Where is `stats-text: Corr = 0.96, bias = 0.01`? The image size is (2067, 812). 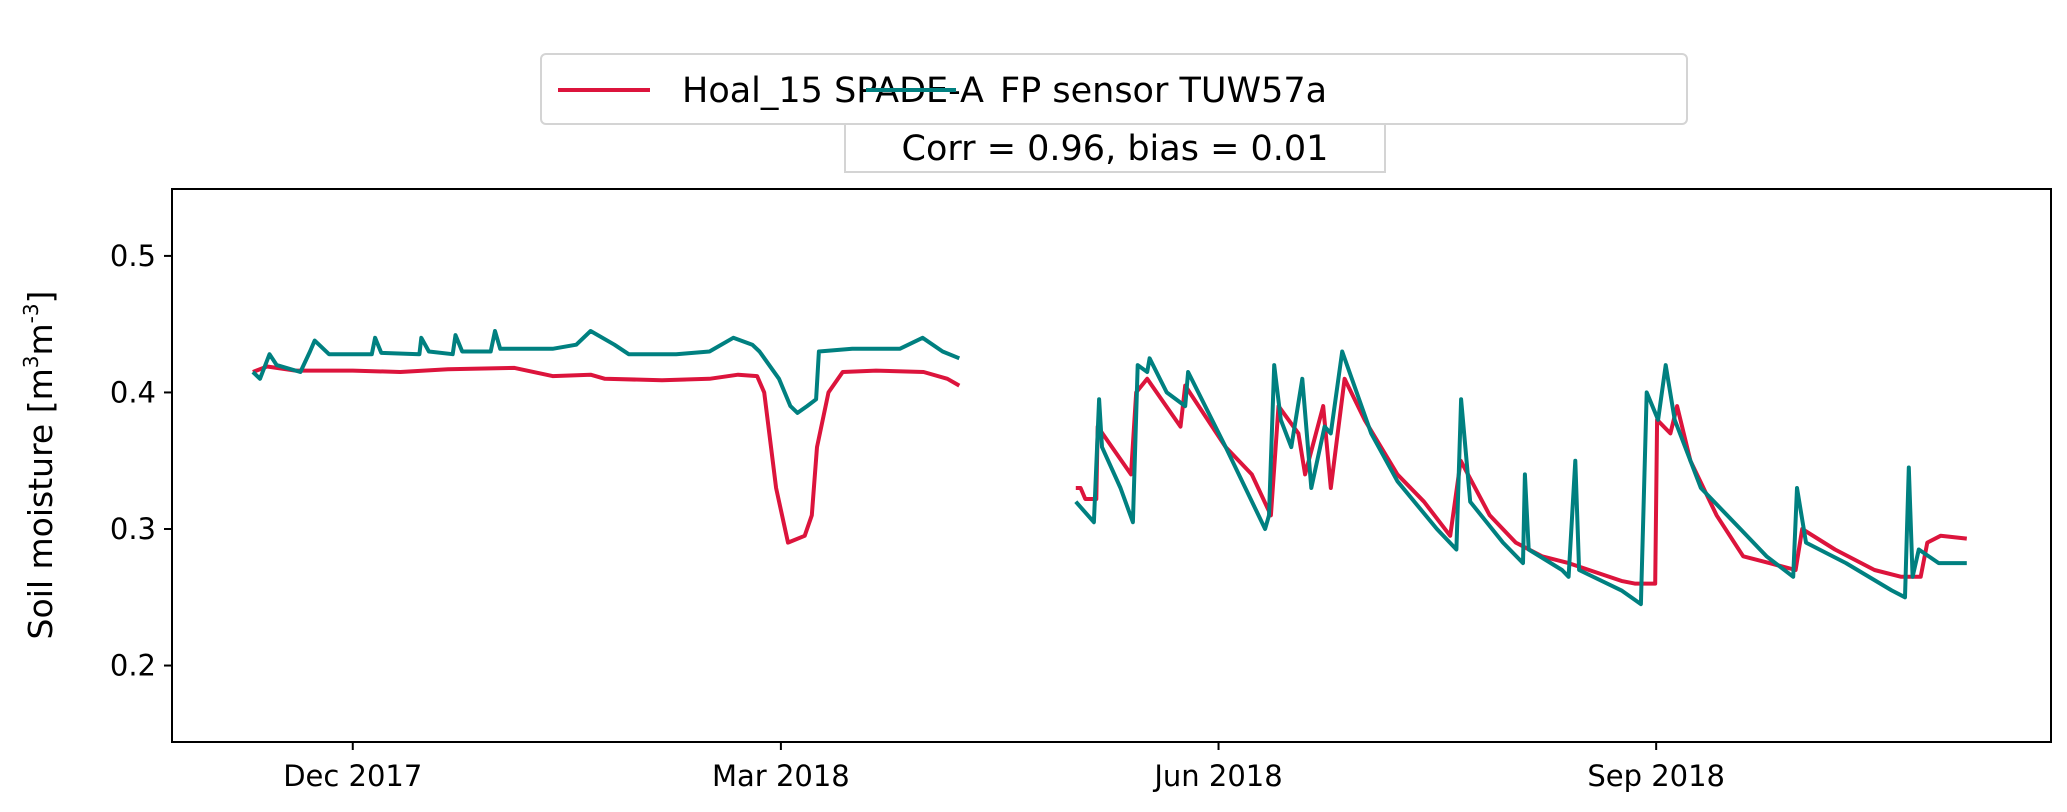
stats-text: Corr = 0.96, bias = 0.01 is located at coordinates (1115, 149).